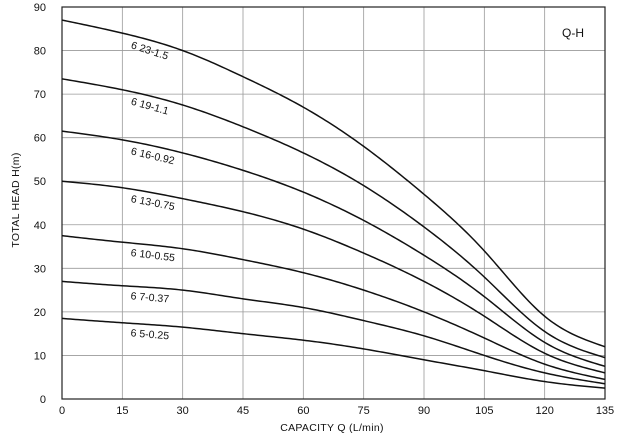  What do you see at coordinates (40, 8) in the screenshot?
I see `y-tick-label: 90` at bounding box center [40, 8].